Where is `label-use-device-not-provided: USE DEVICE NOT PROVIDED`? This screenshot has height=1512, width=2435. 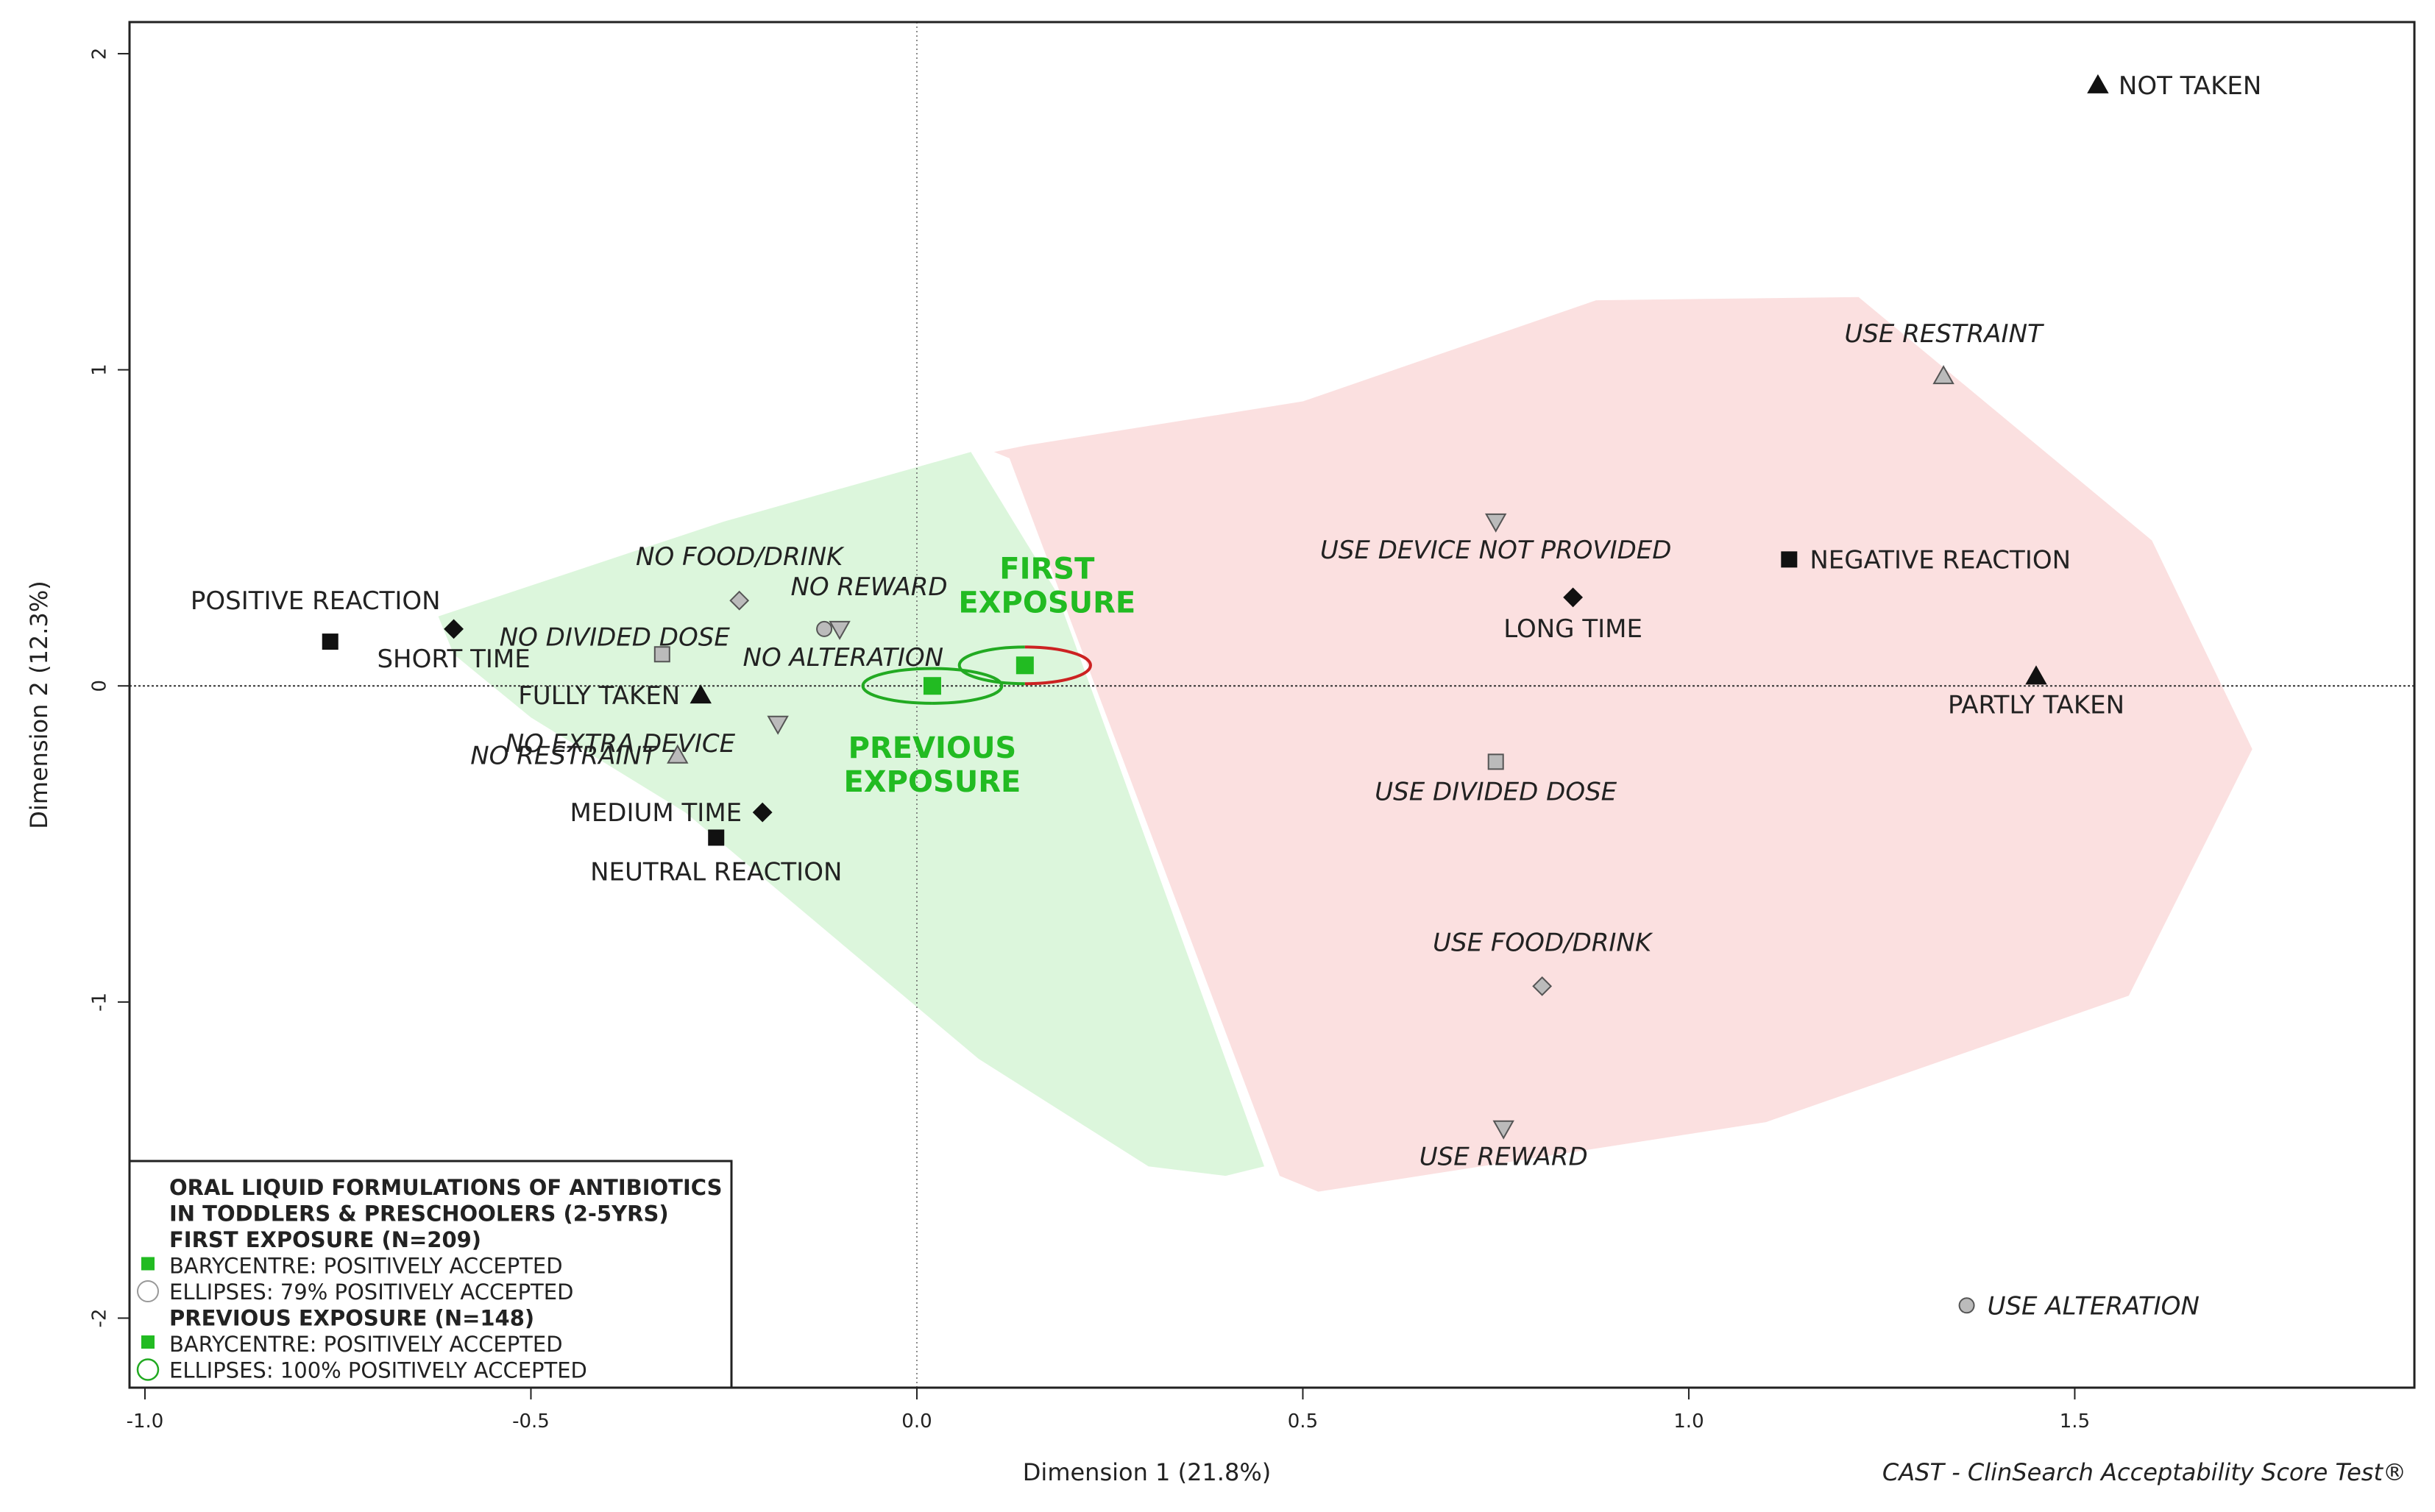 label-use-device-not-provided: USE DEVICE NOT PROVIDED is located at coordinates (1496, 550).